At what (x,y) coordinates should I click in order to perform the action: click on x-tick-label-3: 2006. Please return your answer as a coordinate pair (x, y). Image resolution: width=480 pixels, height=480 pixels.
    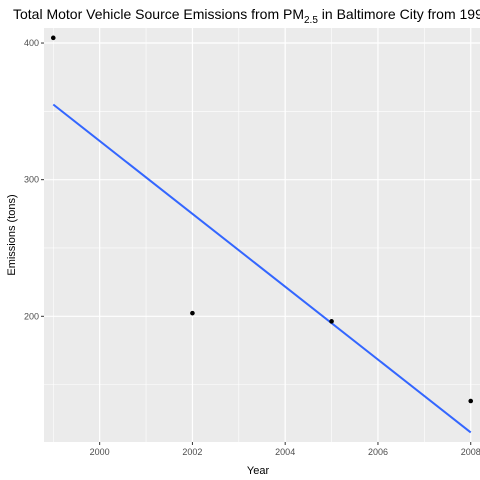
    Looking at the image, I should click on (378, 452).